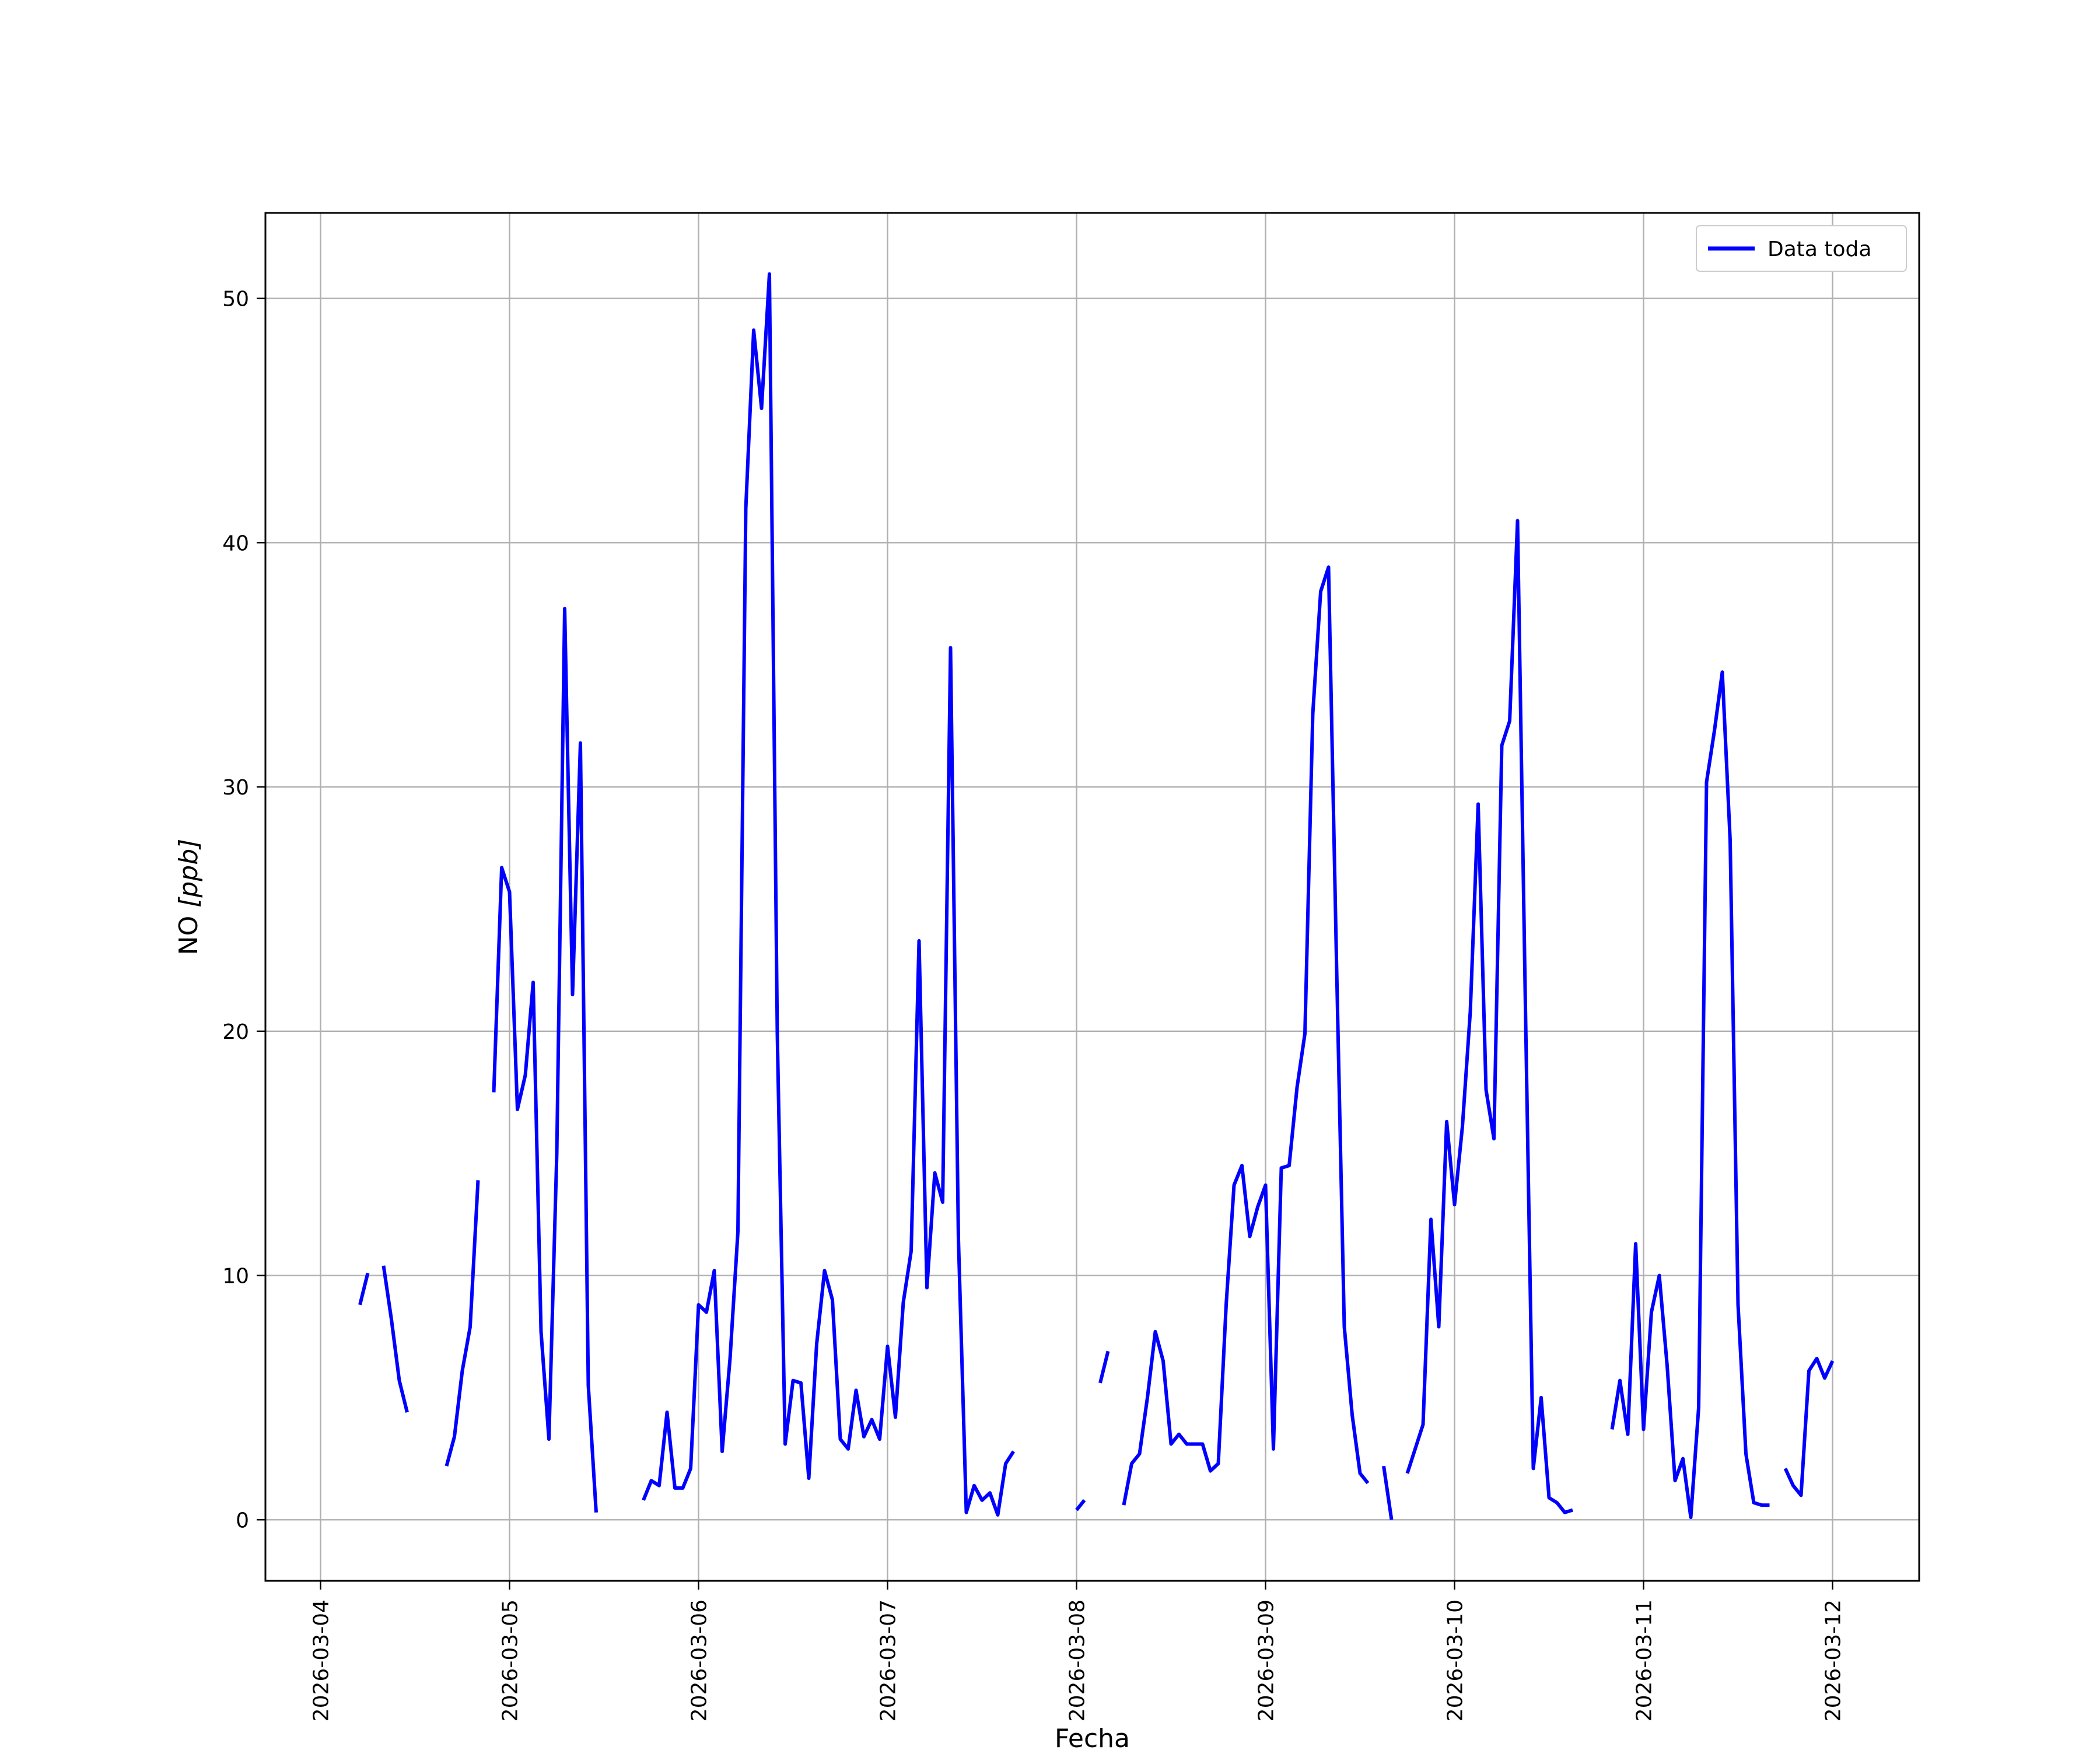  I want to click on x-tick-label: 2026-03-10, so click(1456, 1660).